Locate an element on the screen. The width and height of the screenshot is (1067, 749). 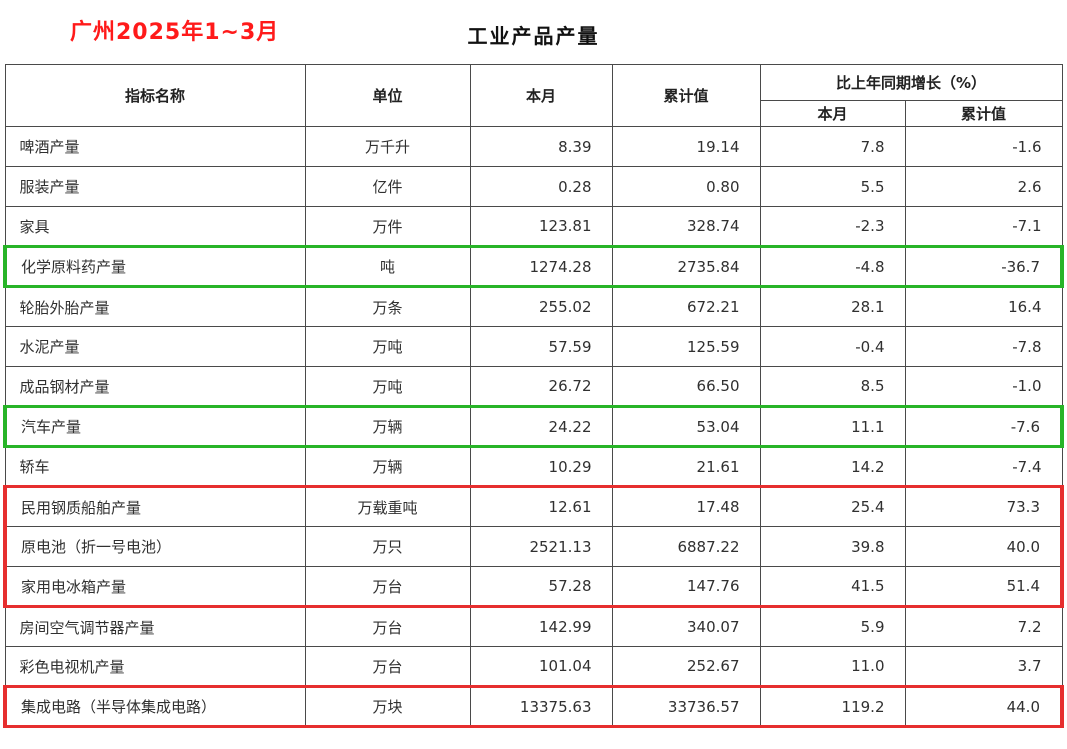
growth-month-cell: 5.9 is located at coordinates (832, 626).